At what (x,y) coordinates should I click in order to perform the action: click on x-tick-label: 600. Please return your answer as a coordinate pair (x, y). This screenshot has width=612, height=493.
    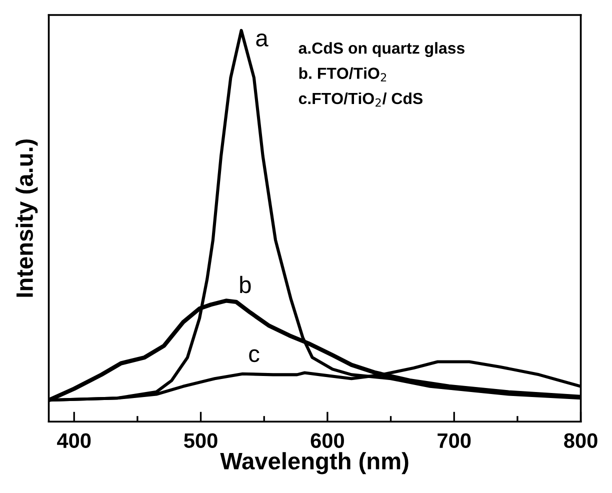
    Looking at the image, I should click on (327, 440).